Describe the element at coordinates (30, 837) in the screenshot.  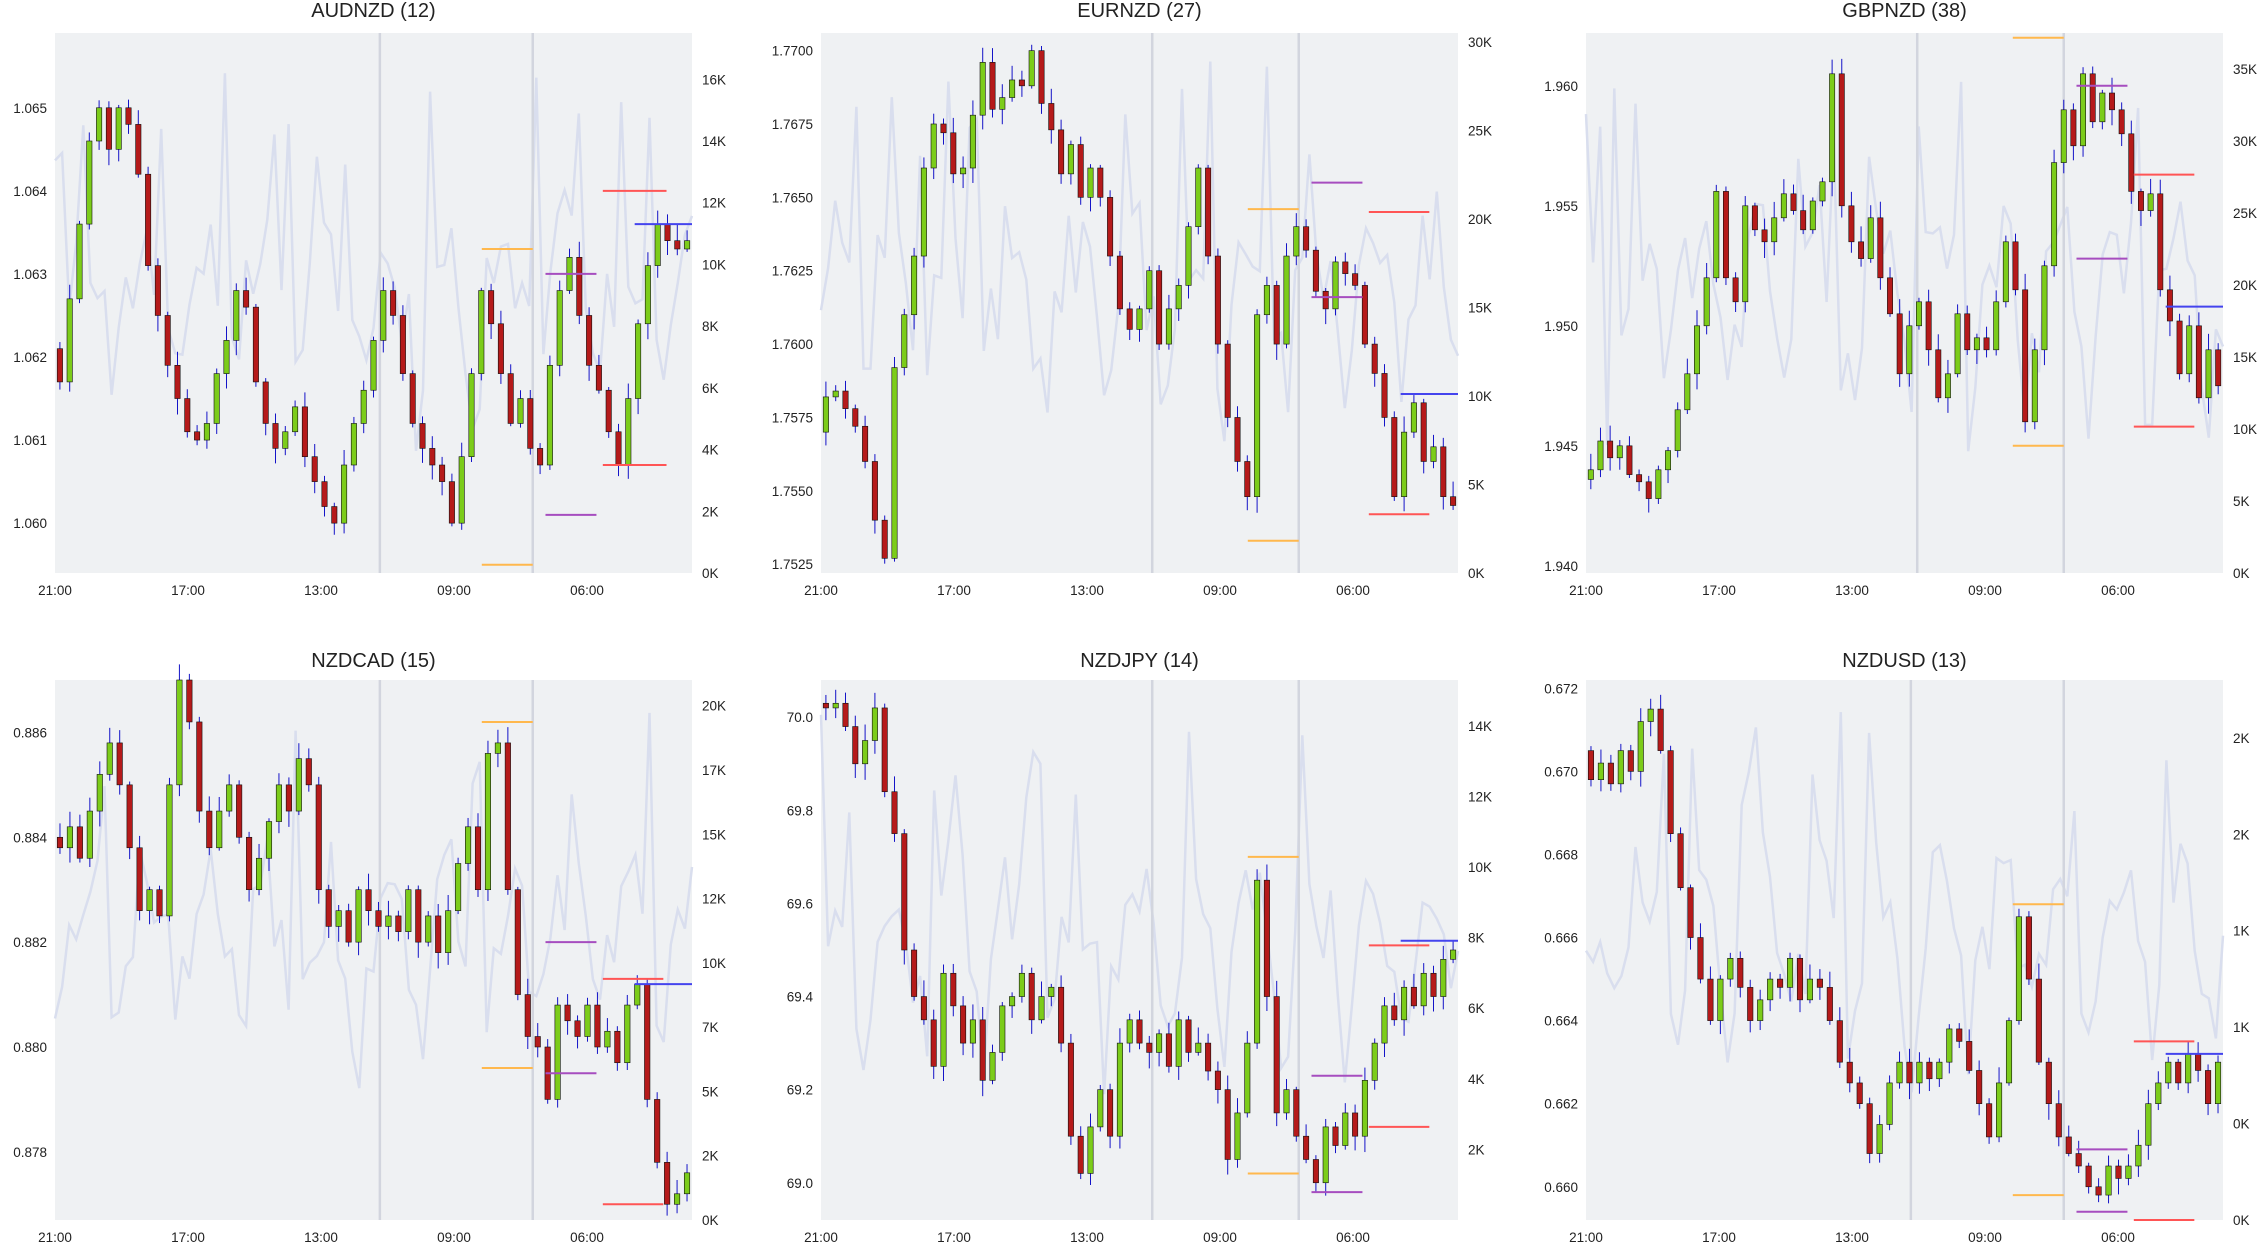
I see `y-tick-label: 0.884` at that location.